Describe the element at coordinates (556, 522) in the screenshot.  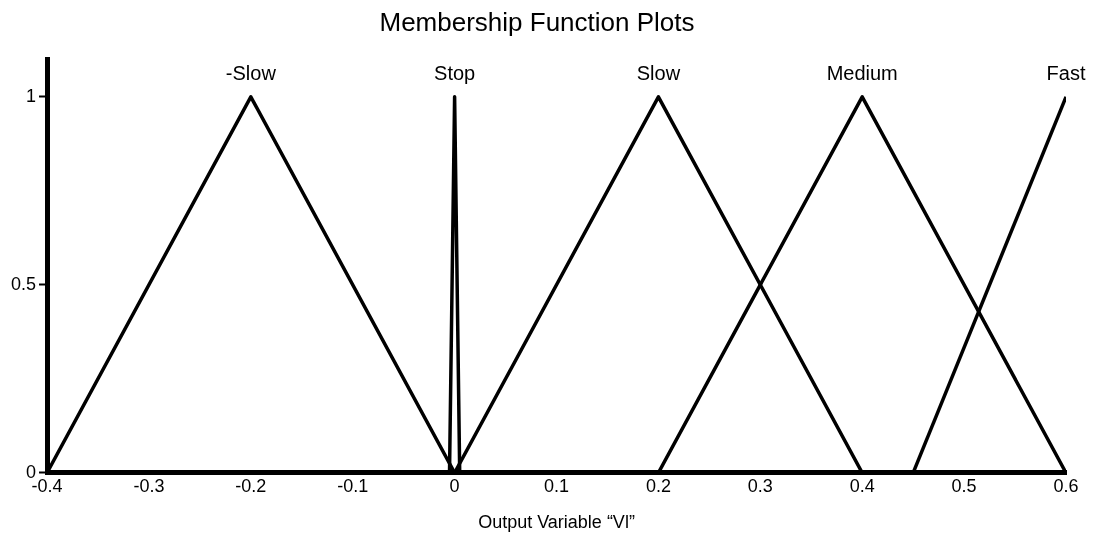
I see `x-axis-title: Output Variable “Vl”` at that location.